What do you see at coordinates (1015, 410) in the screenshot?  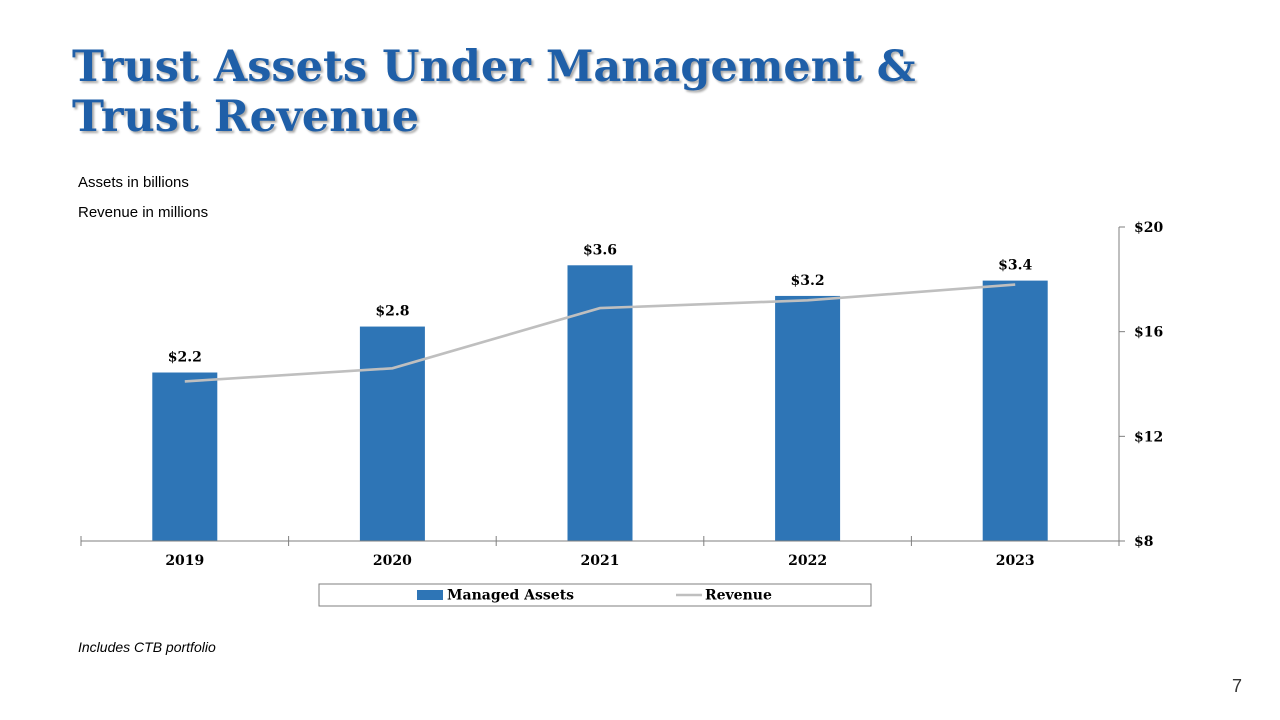 I see `bar-2023` at bounding box center [1015, 410].